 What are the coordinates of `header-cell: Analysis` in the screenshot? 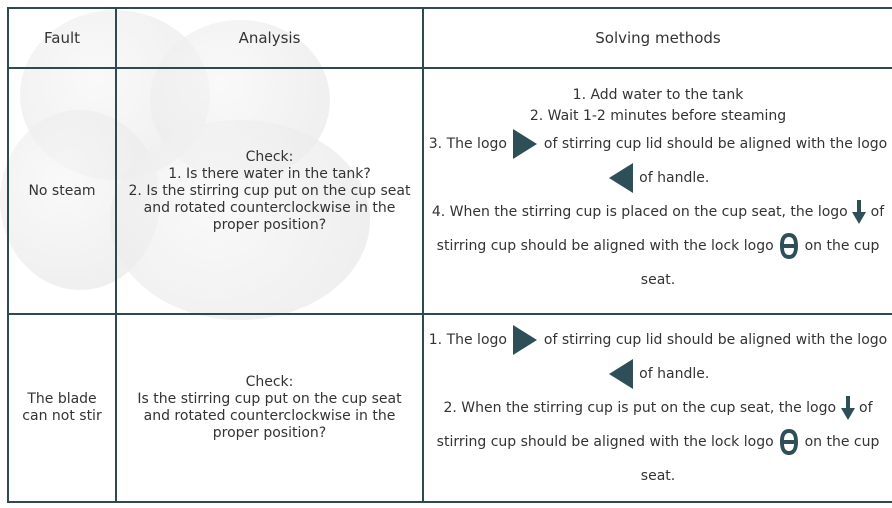 It's located at (269, 38).